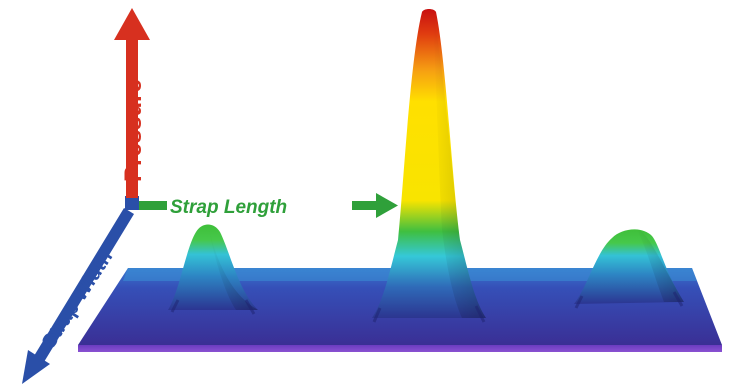  What do you see at coordinates (132, 203) in the screenshot?
I see `axis-origin` at bounding box center [132, 203].